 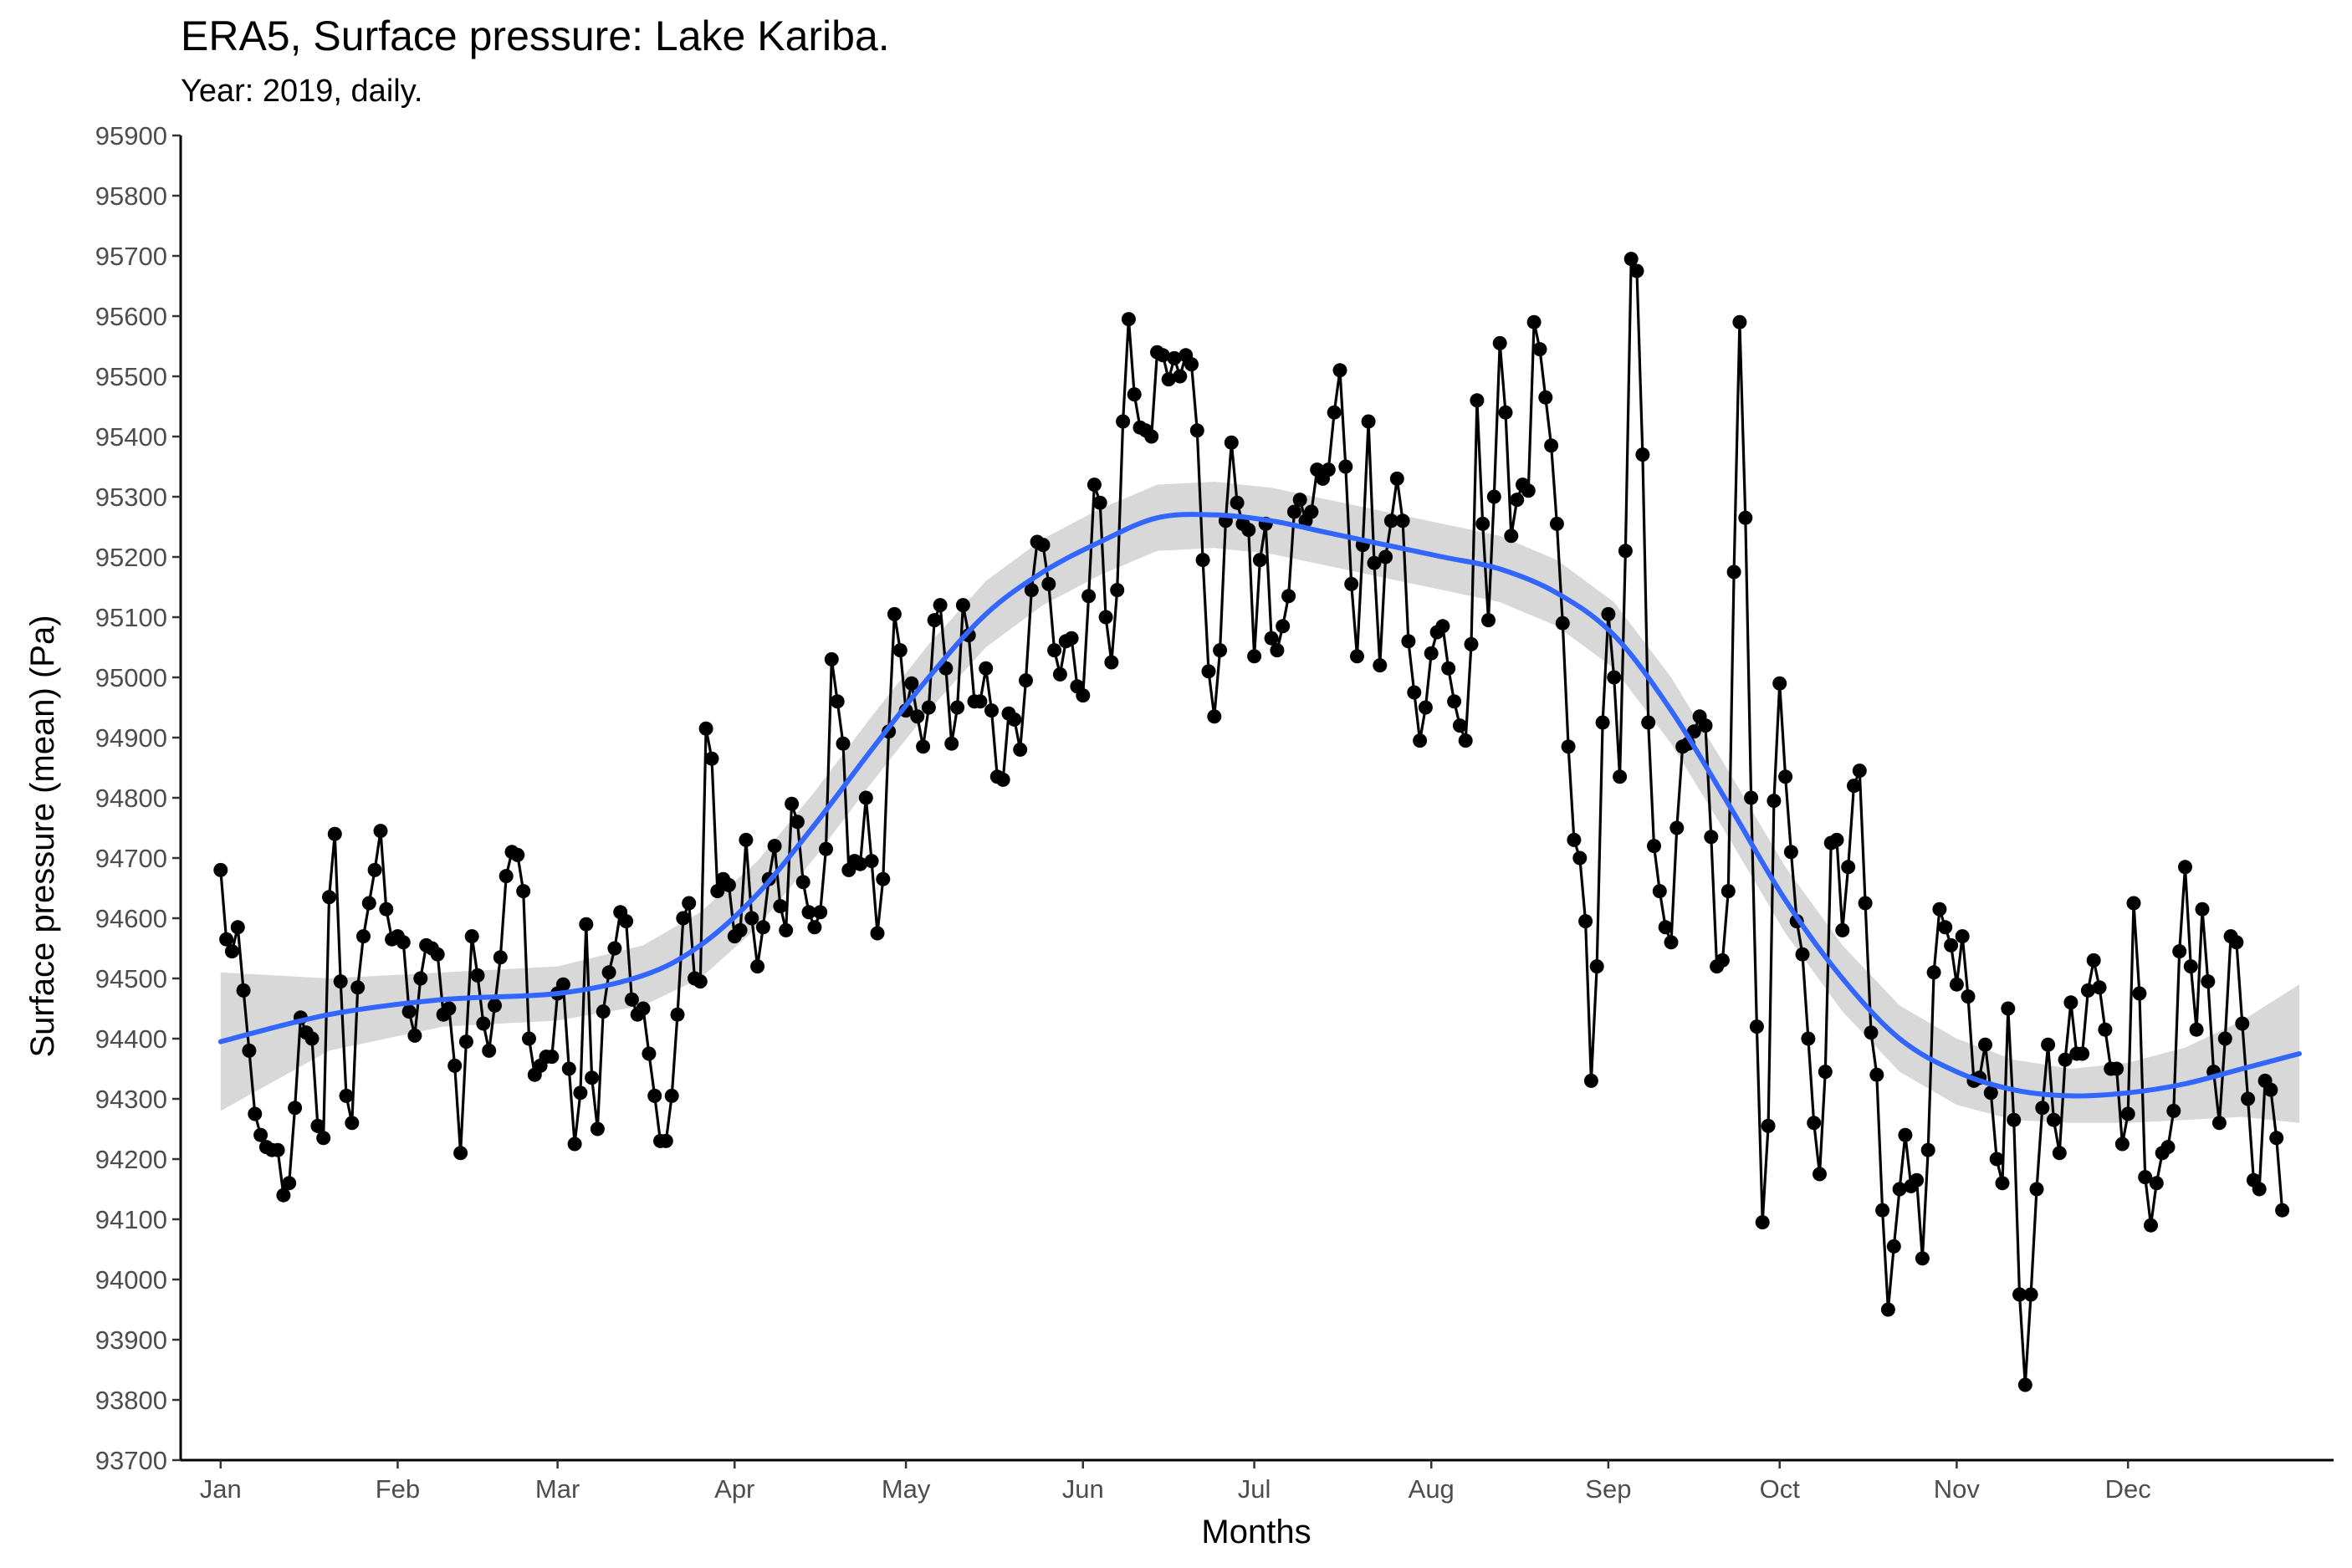 What do you see at coordinates (1957, 1489) in the screenshot?
I see `x-tick-label: Nov` at bounding box center [1957, 1489].